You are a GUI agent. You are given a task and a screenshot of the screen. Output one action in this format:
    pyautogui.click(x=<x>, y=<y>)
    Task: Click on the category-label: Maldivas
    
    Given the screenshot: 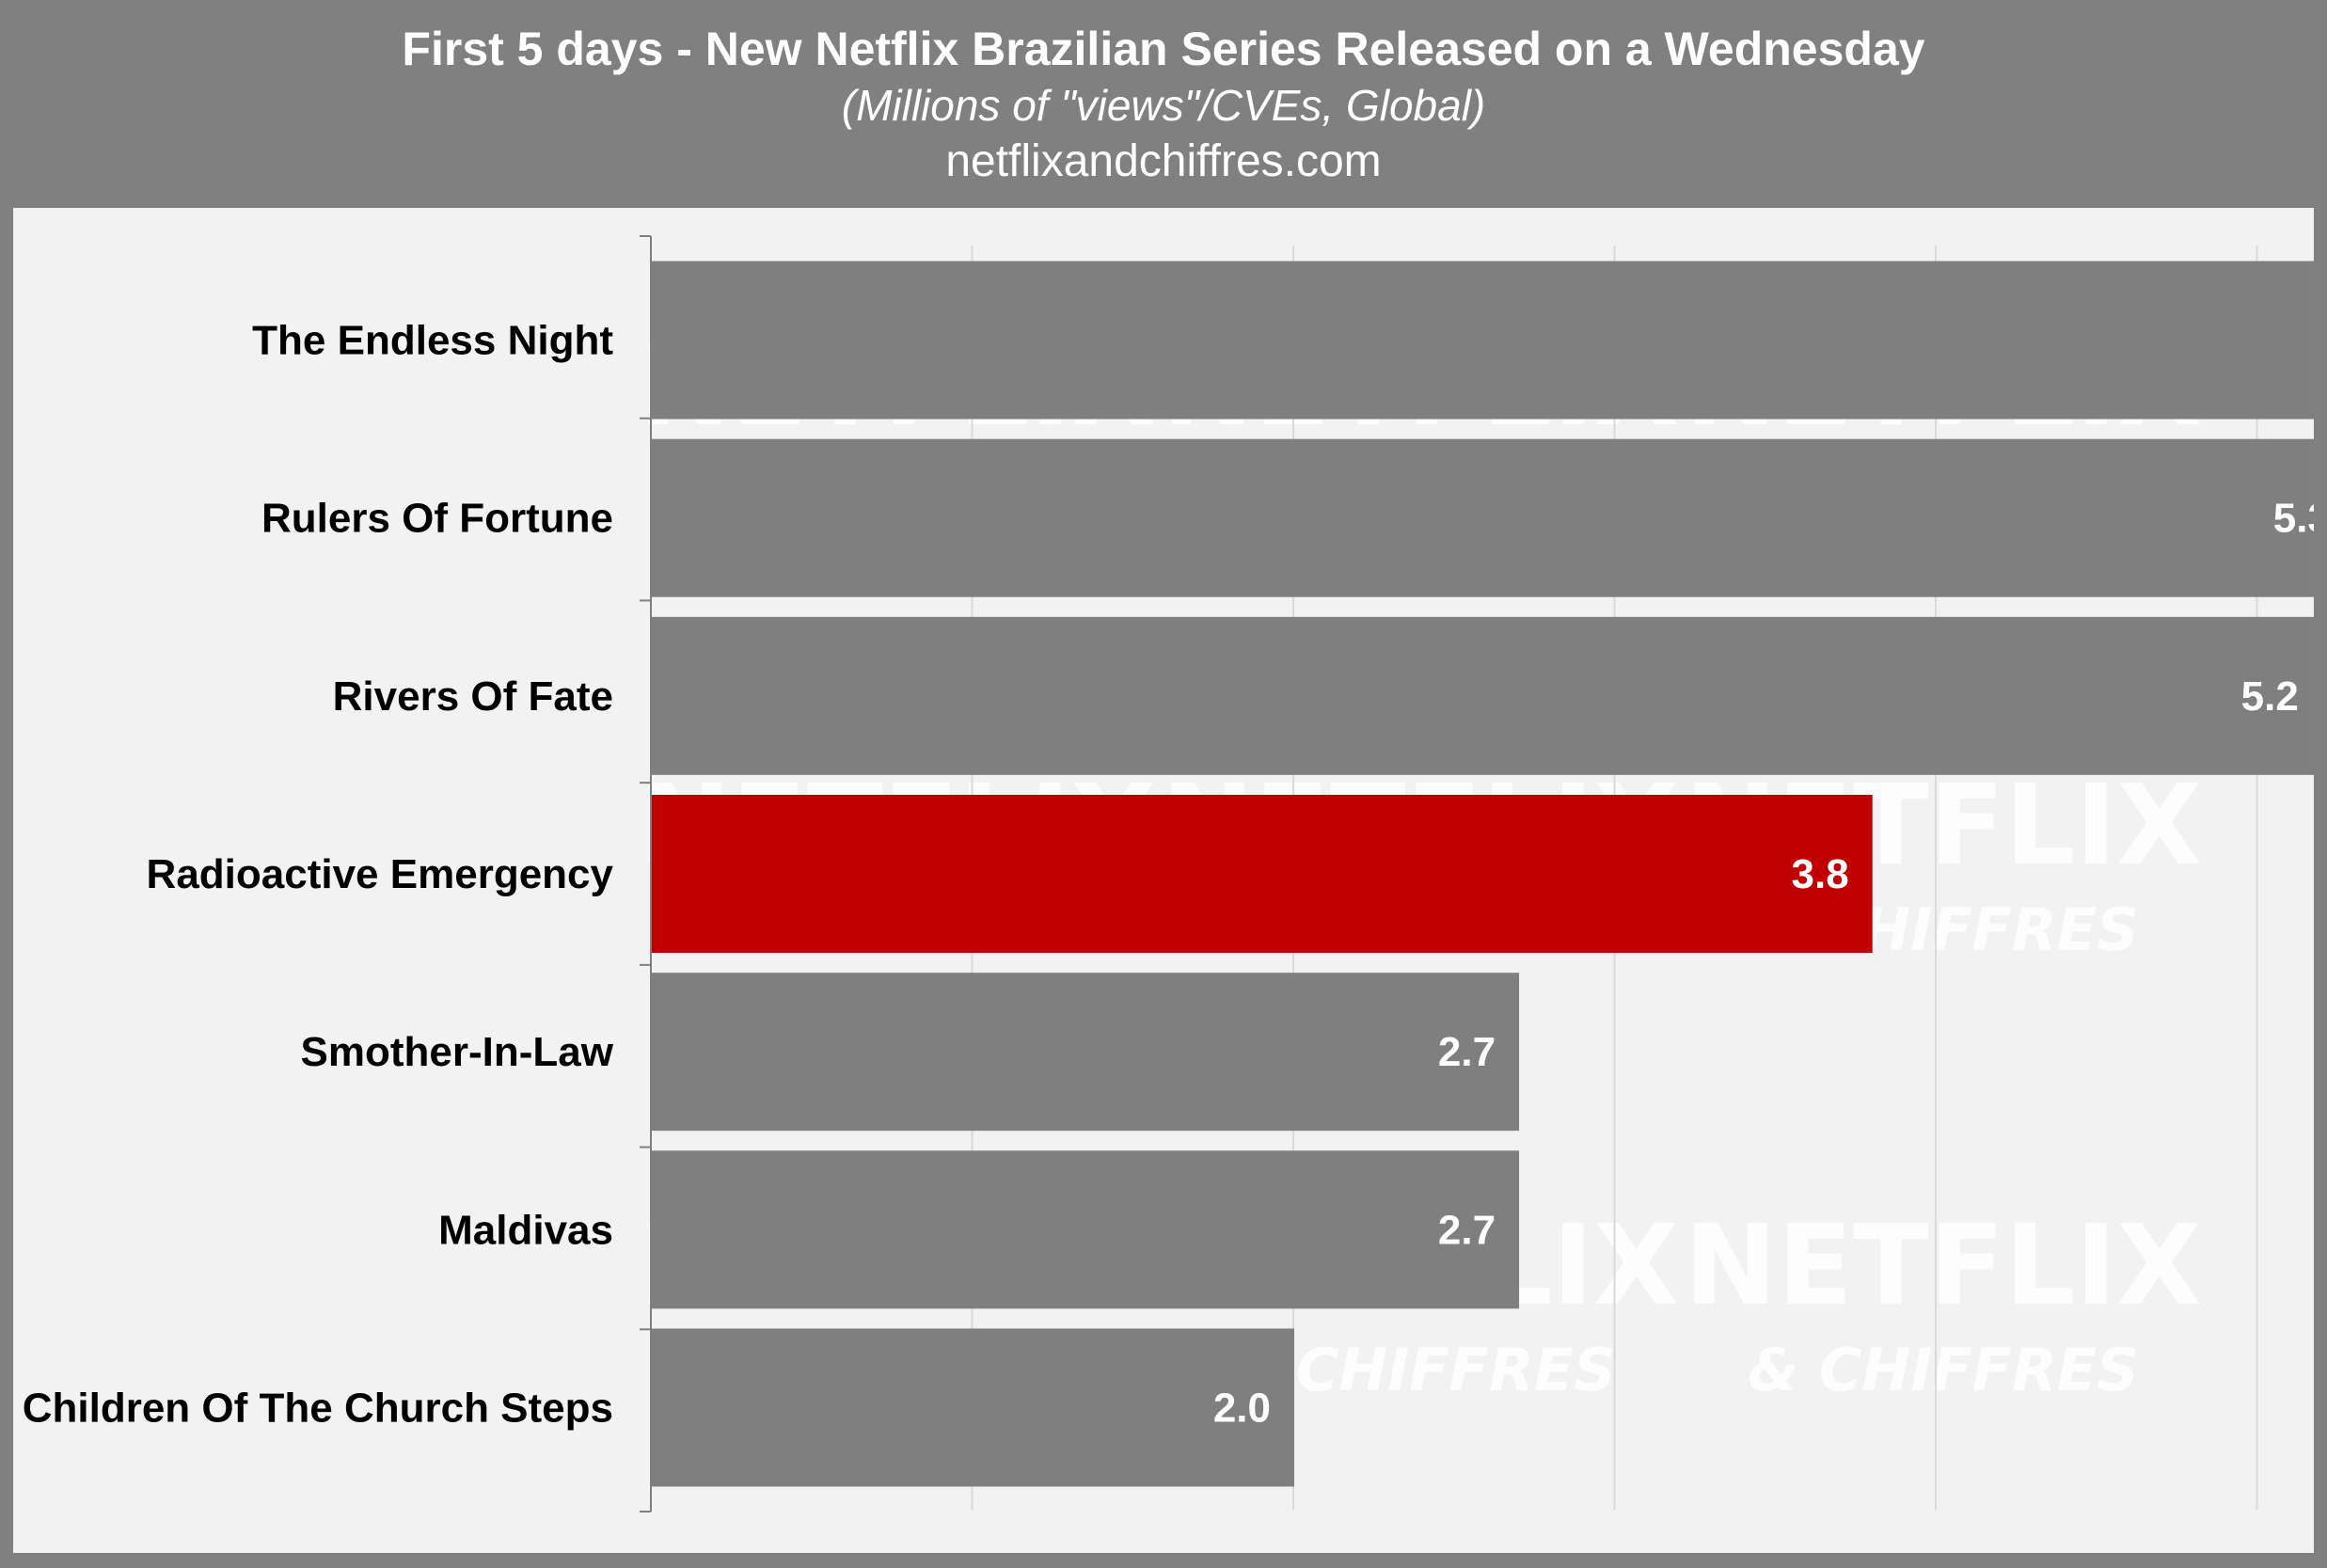 What is the action you would take?
    pyautogui.click(x=525, y=1230)
    